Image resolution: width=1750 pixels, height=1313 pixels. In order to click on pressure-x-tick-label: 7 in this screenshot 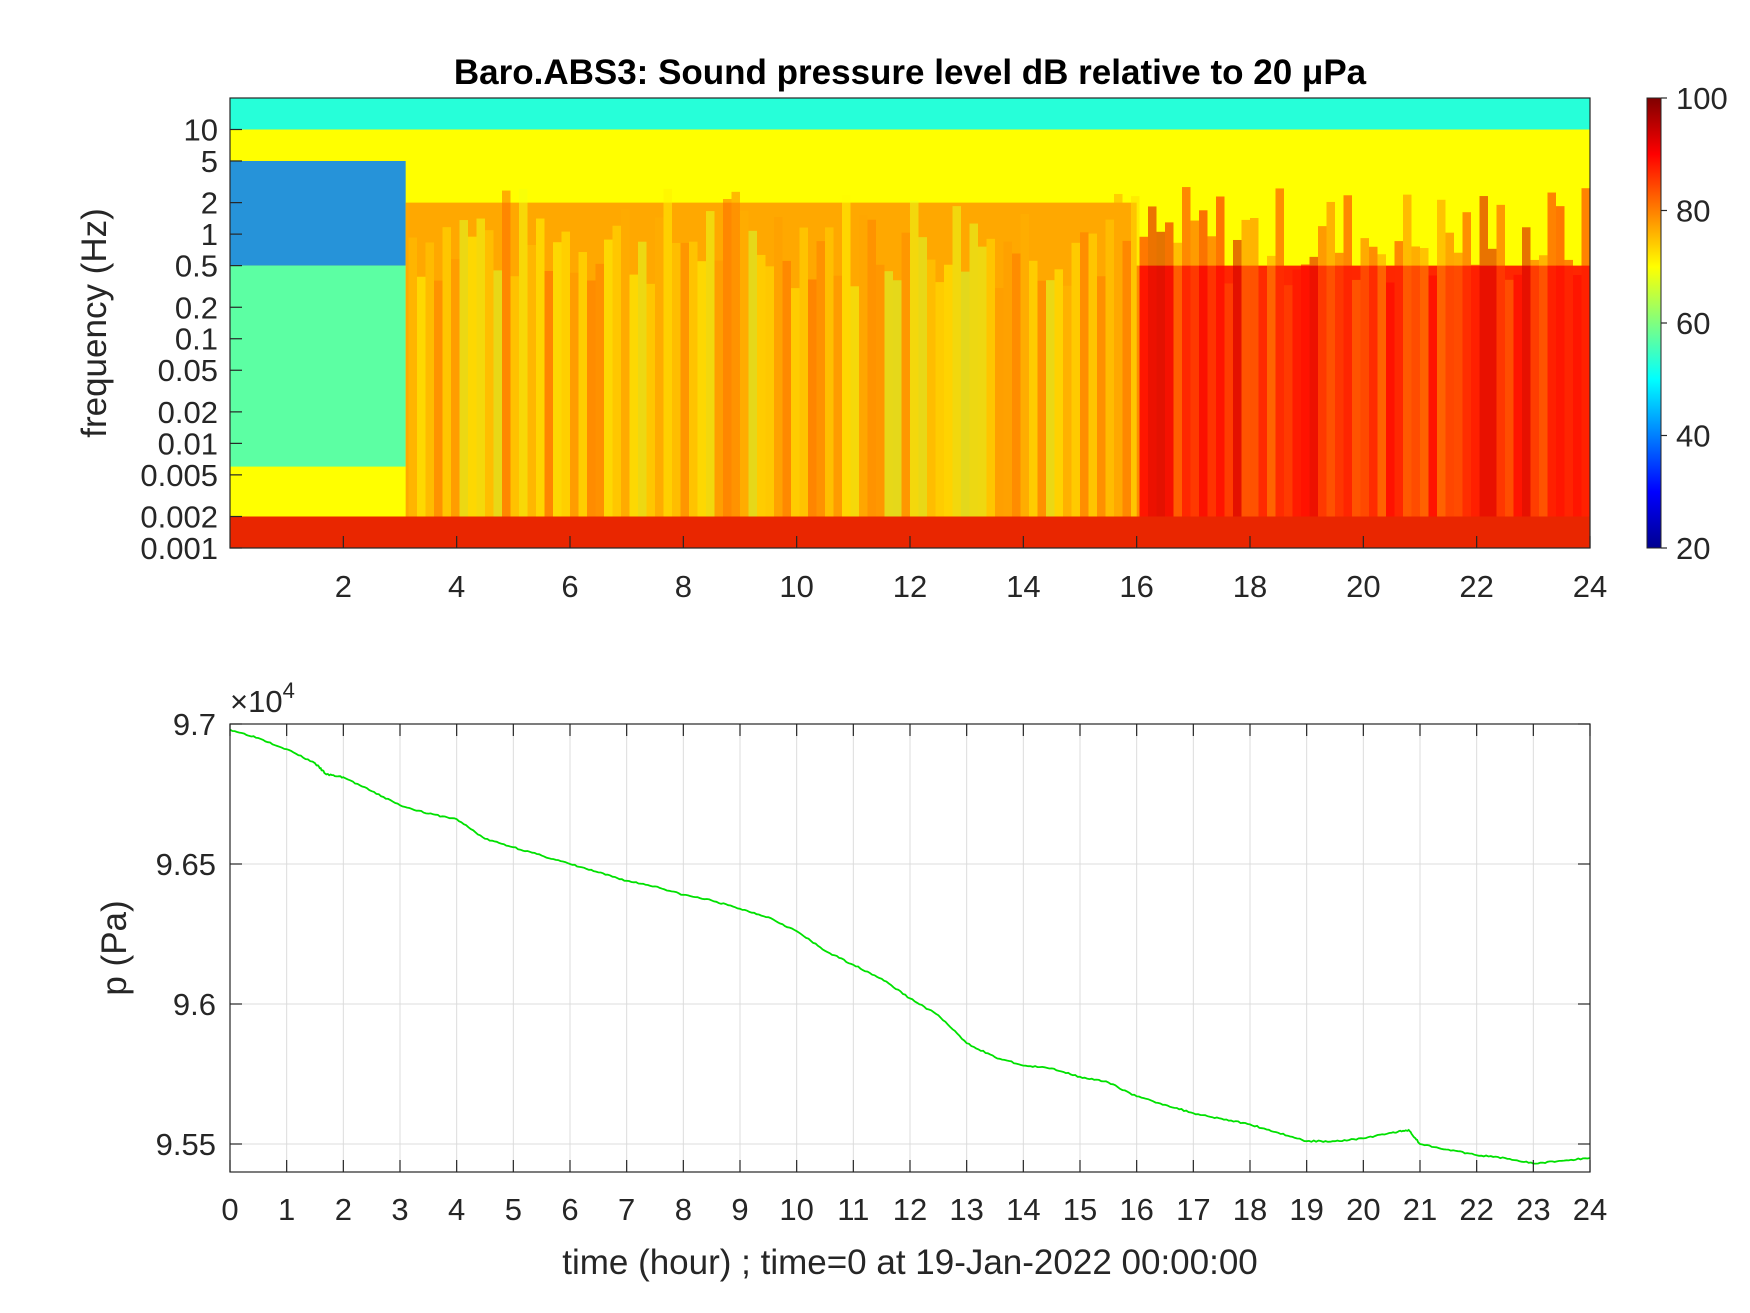, I will do `click(626, 1209)`.